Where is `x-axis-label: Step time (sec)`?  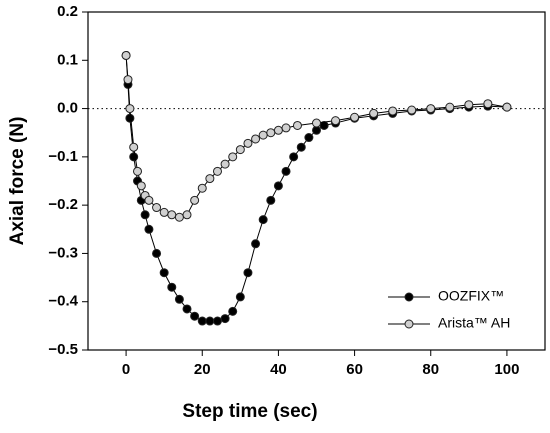 x-axis-label: Step time (sec) is located at coordinates (249, 411).